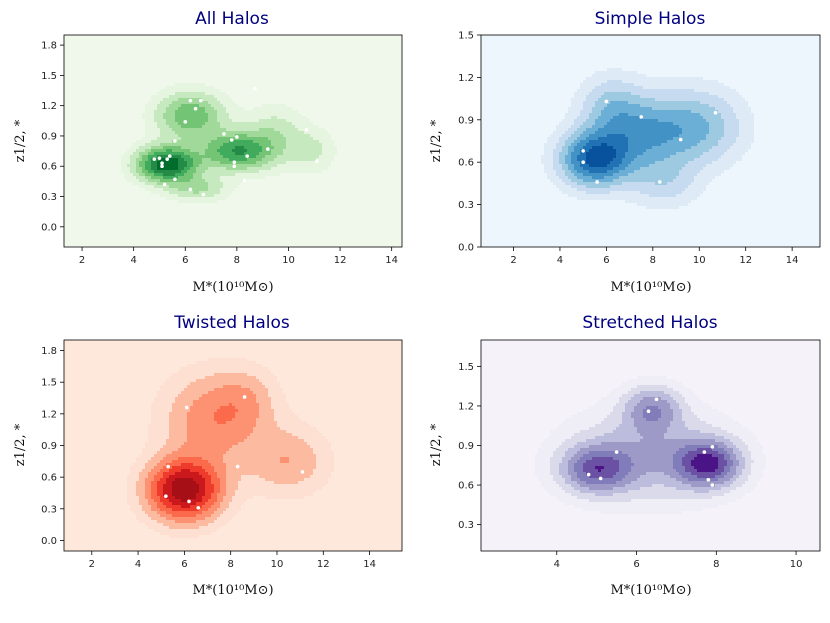 The image size is (830, 623). I want to click on panel-title: Stretched Halos, so click(649, 323).